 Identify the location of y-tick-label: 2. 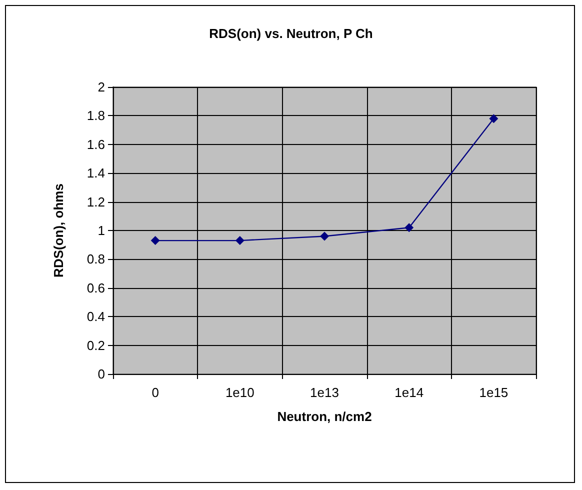
(101, 87).